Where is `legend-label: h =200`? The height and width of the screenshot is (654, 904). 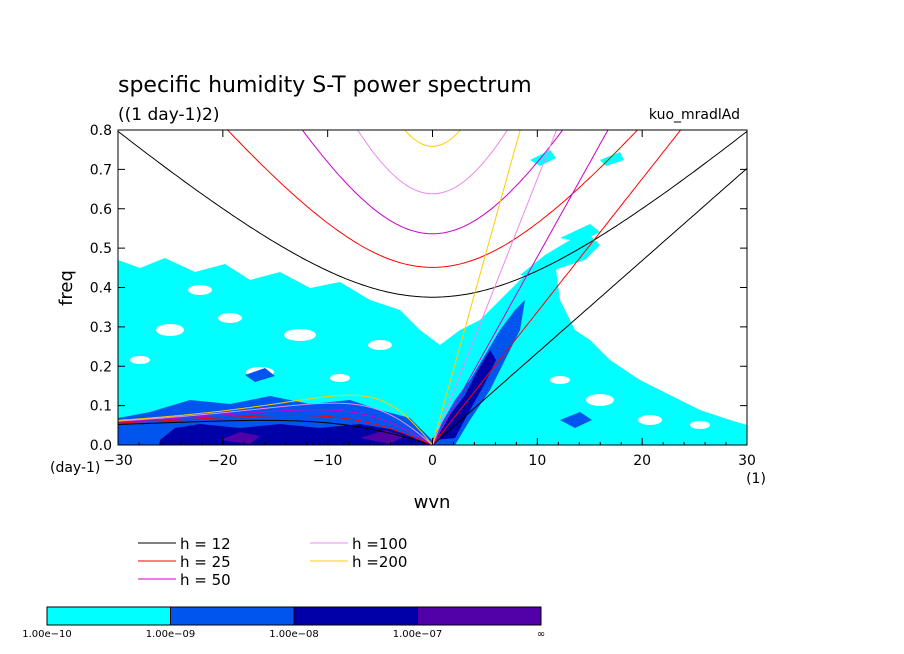 legend-label: h =200 is located at coordinates (379, 562).